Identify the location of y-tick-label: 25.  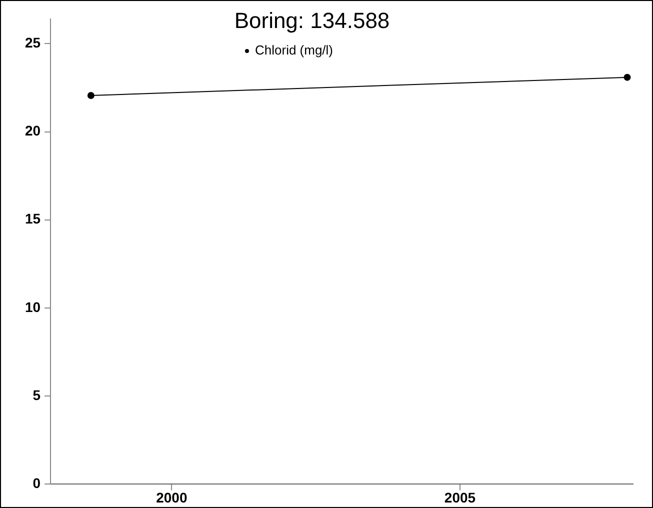
(32, 42).